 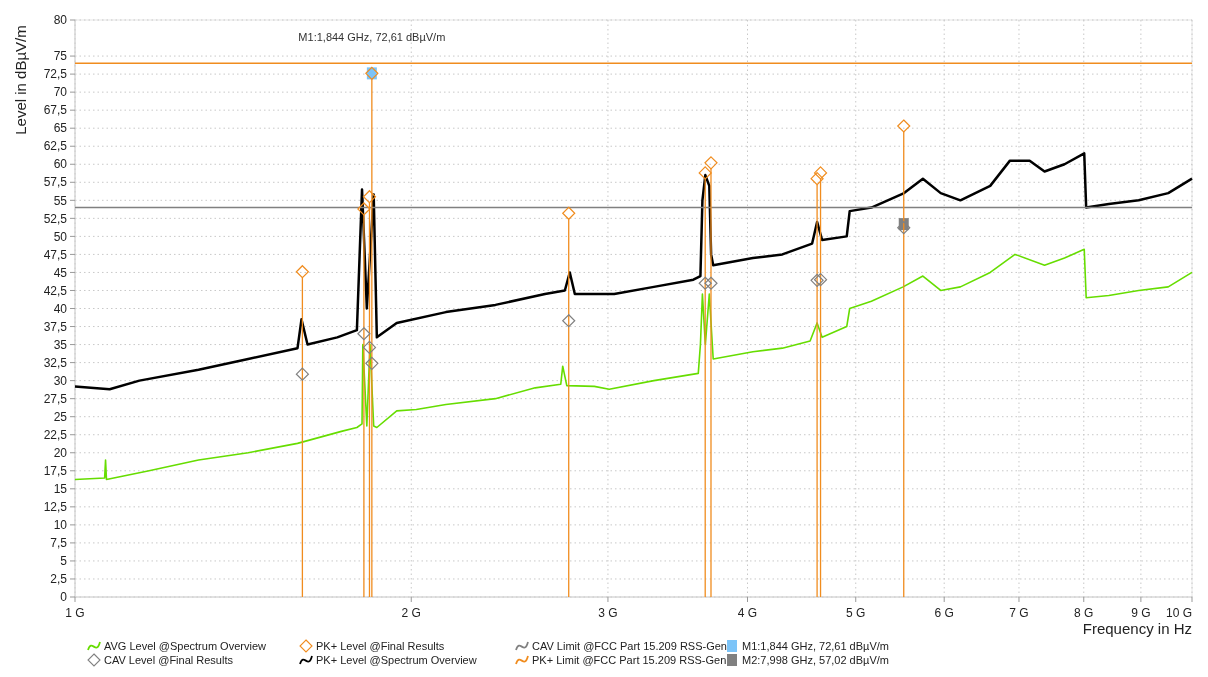 I want to click on y-tick-label: 45, so click(x=60, y=272).